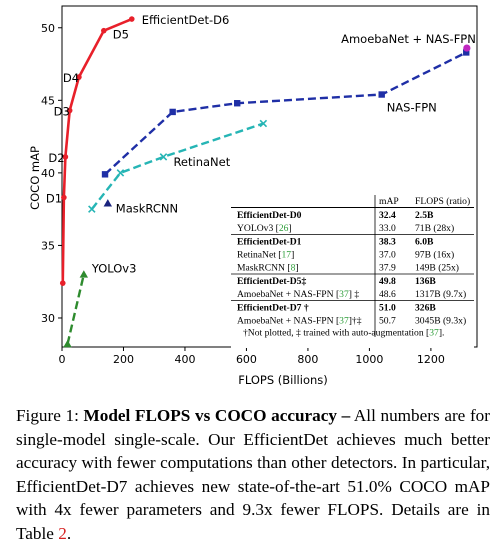 Image resolution: width=500 pixels, height=552 pixels. What do you see at coordinates (387, 294) in the screenshot?
I see `table-map-cell: 48.6` at bounding box center [387, 294].